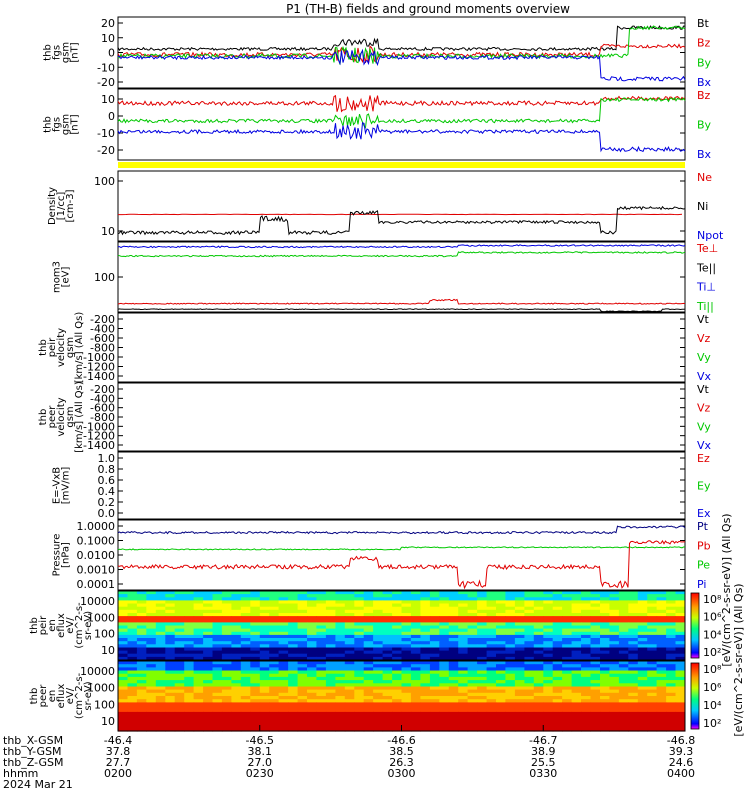 The width and height of the screenshot is (750, 800). Describe the element at coordinates (61, 206) in the screenshot. I see `y-axis-label: Density[1/cc][cm-3]` at that location.